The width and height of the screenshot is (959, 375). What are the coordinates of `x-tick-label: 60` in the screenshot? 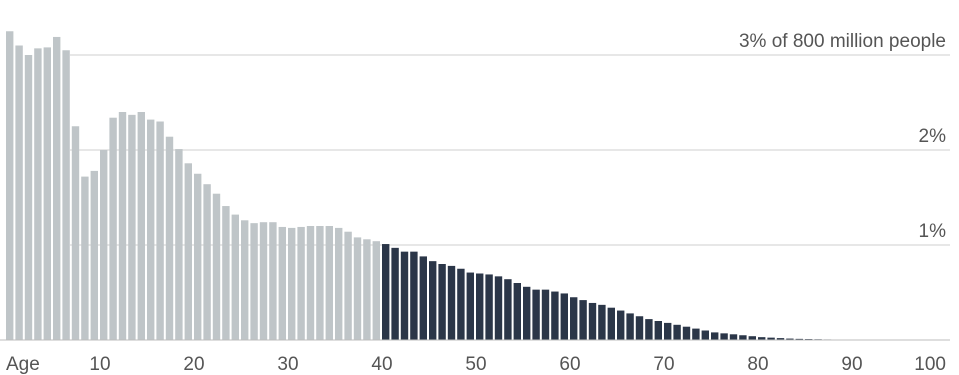 It's located at (569, 364).